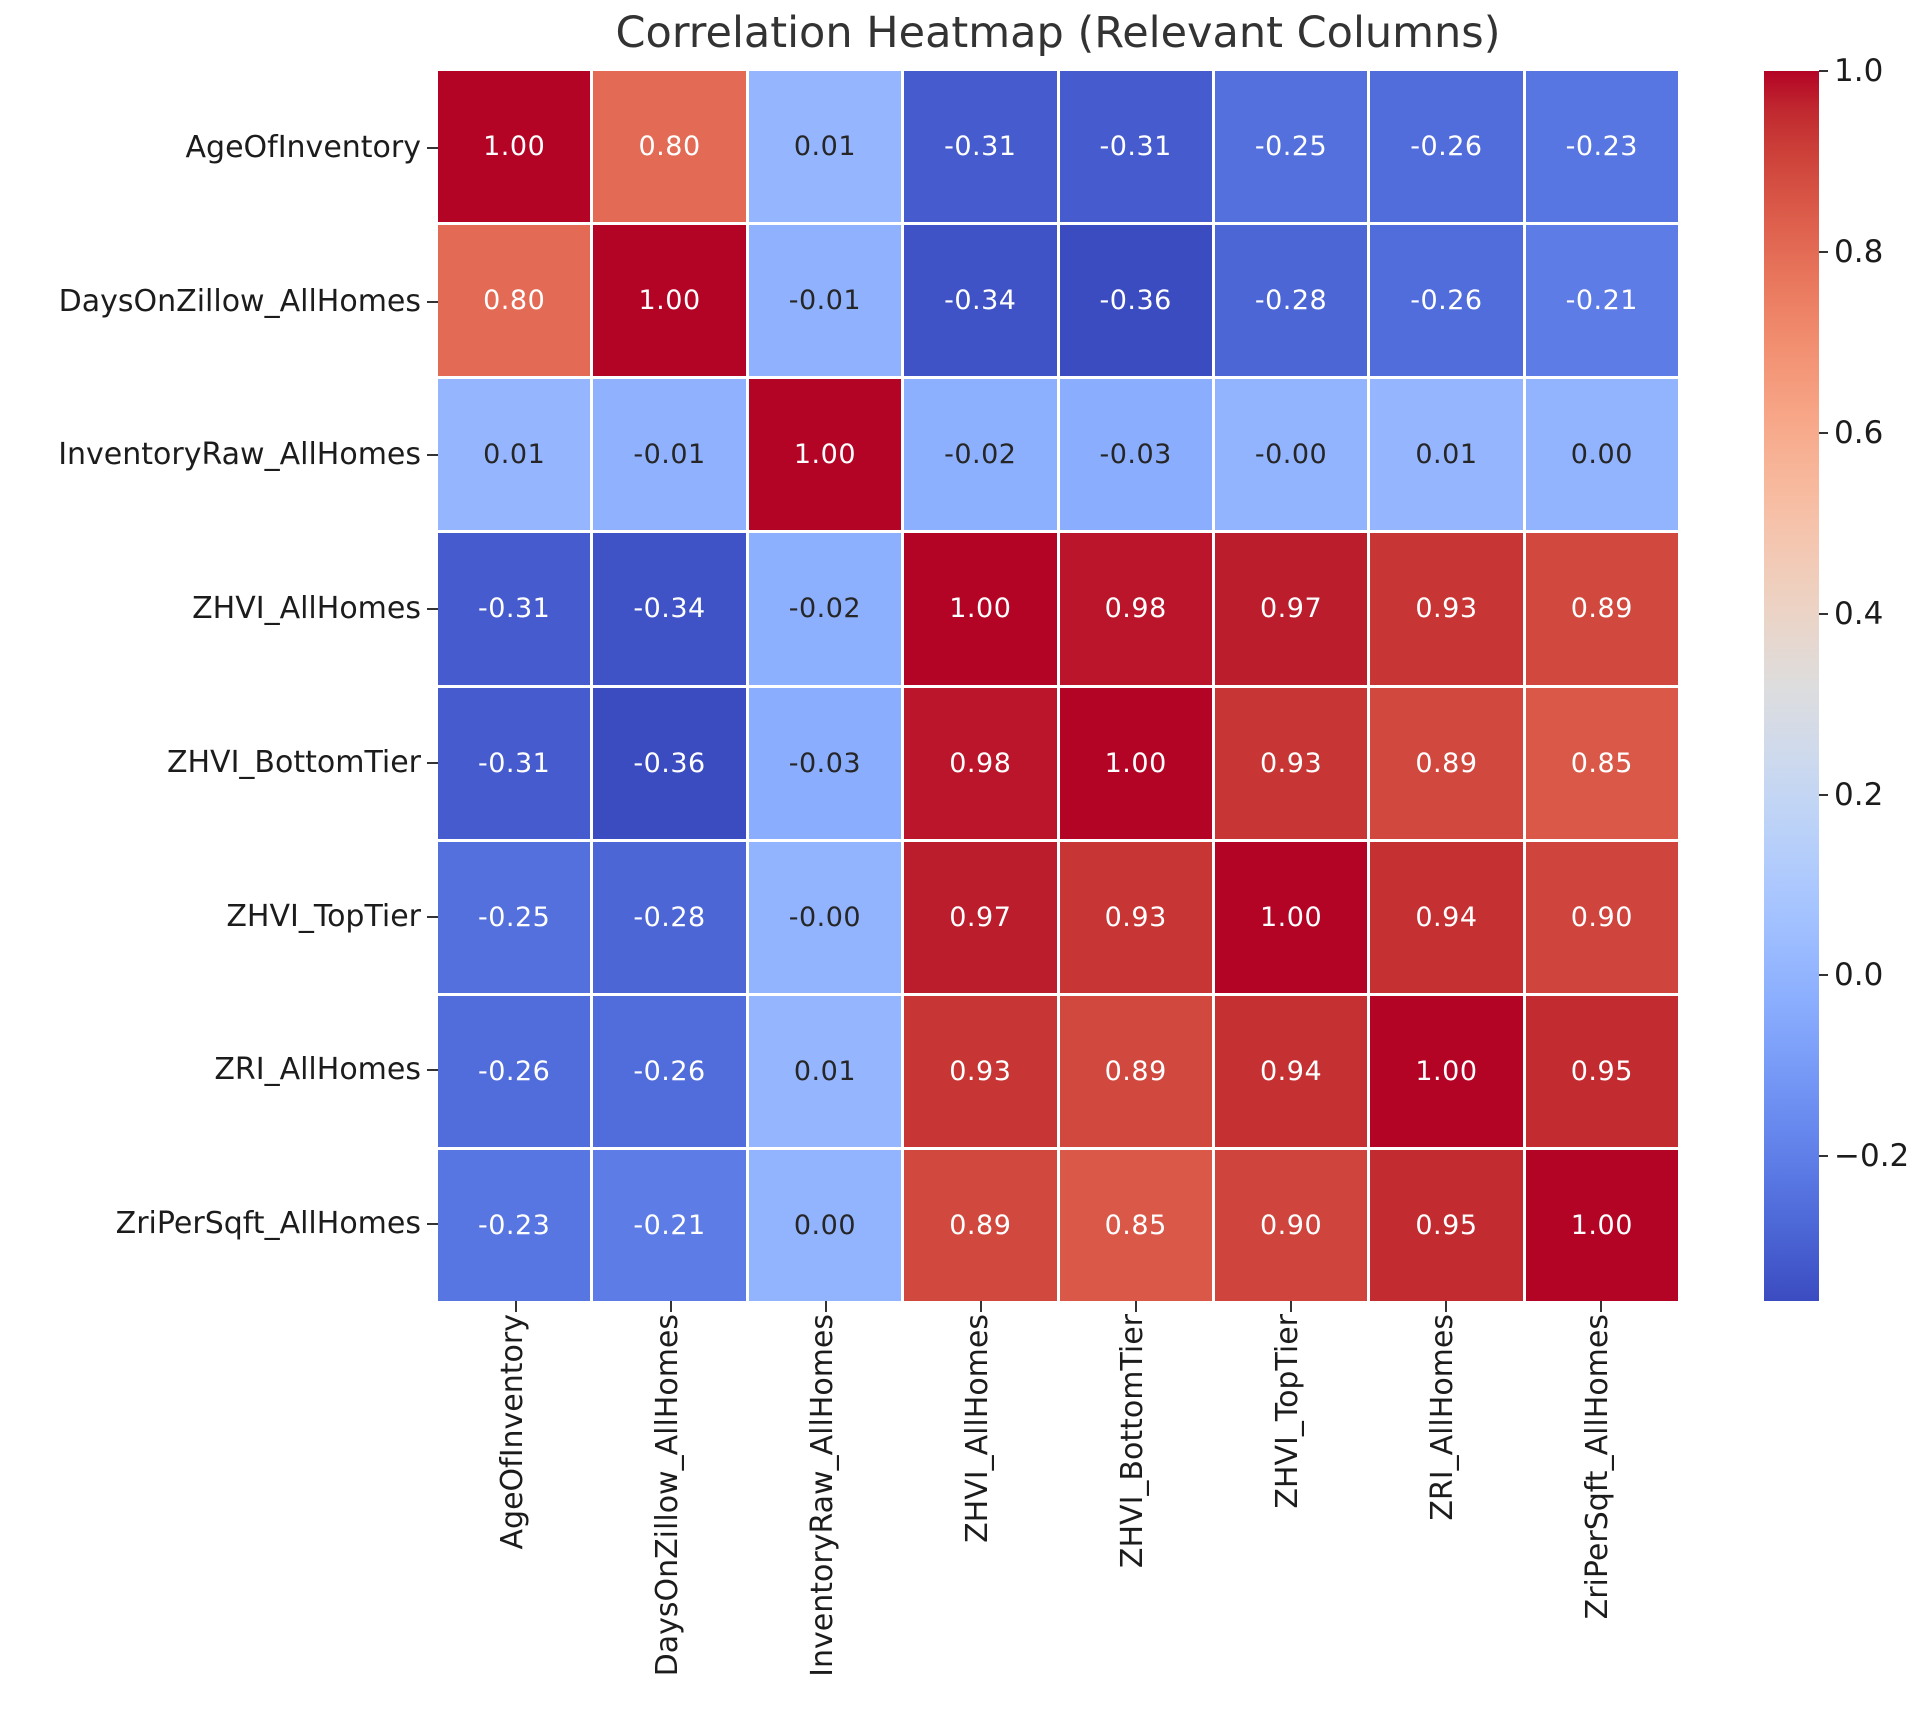  I want to click on x-tick-label: ZHVI_BottomTier, so click(1132, 1441).